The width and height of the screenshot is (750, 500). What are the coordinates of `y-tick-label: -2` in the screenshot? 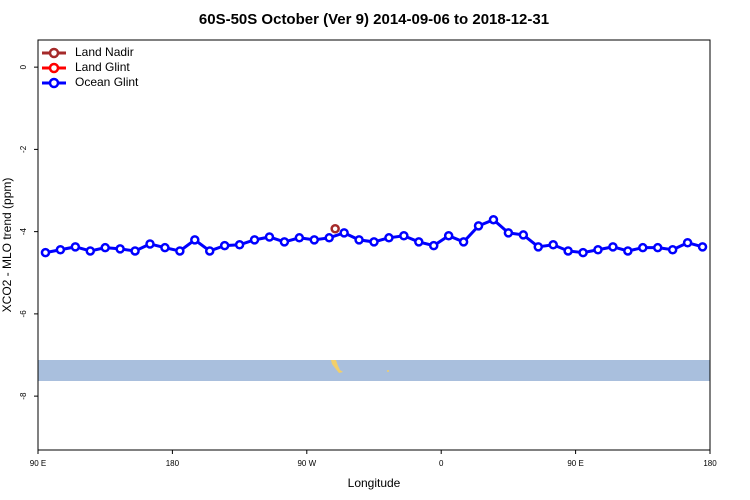 It's located at (23, 149).